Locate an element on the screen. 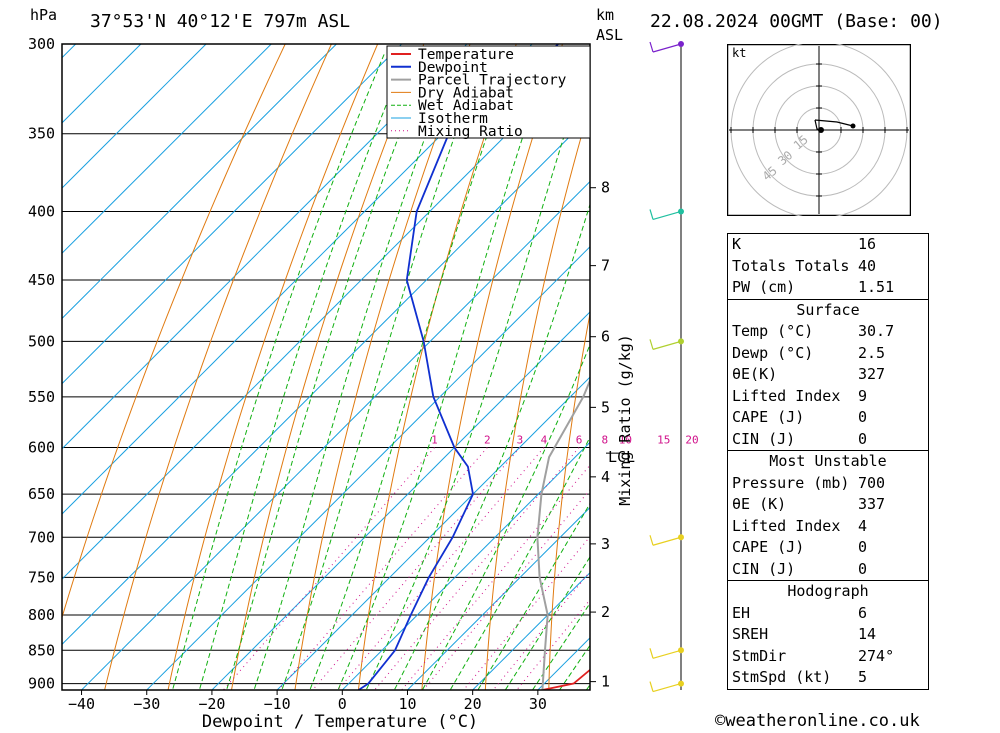  legend-entry: Mixing Ratio is located at coordinates (470, 132).